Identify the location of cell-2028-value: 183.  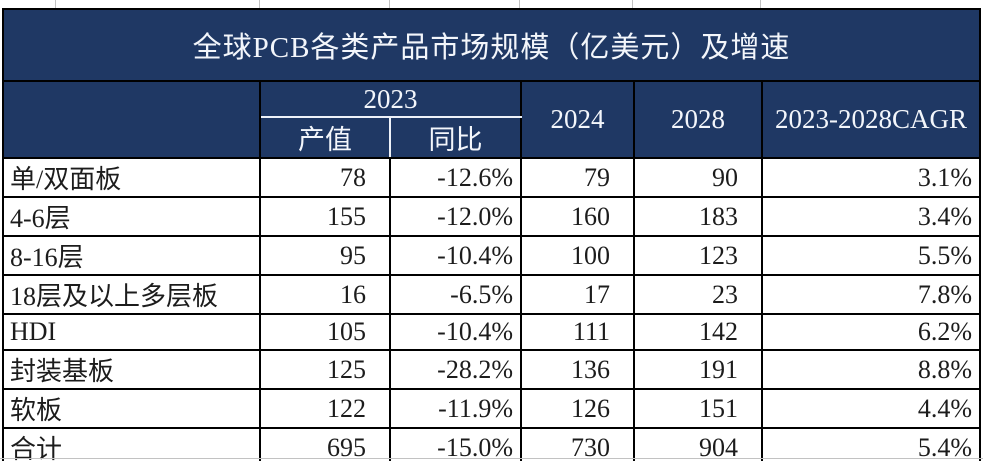
(698, 216).